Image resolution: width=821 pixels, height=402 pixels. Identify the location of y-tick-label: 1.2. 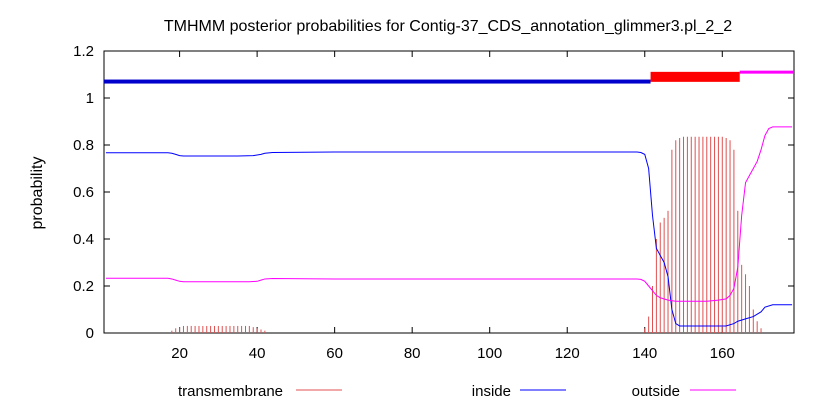
(83, 51).